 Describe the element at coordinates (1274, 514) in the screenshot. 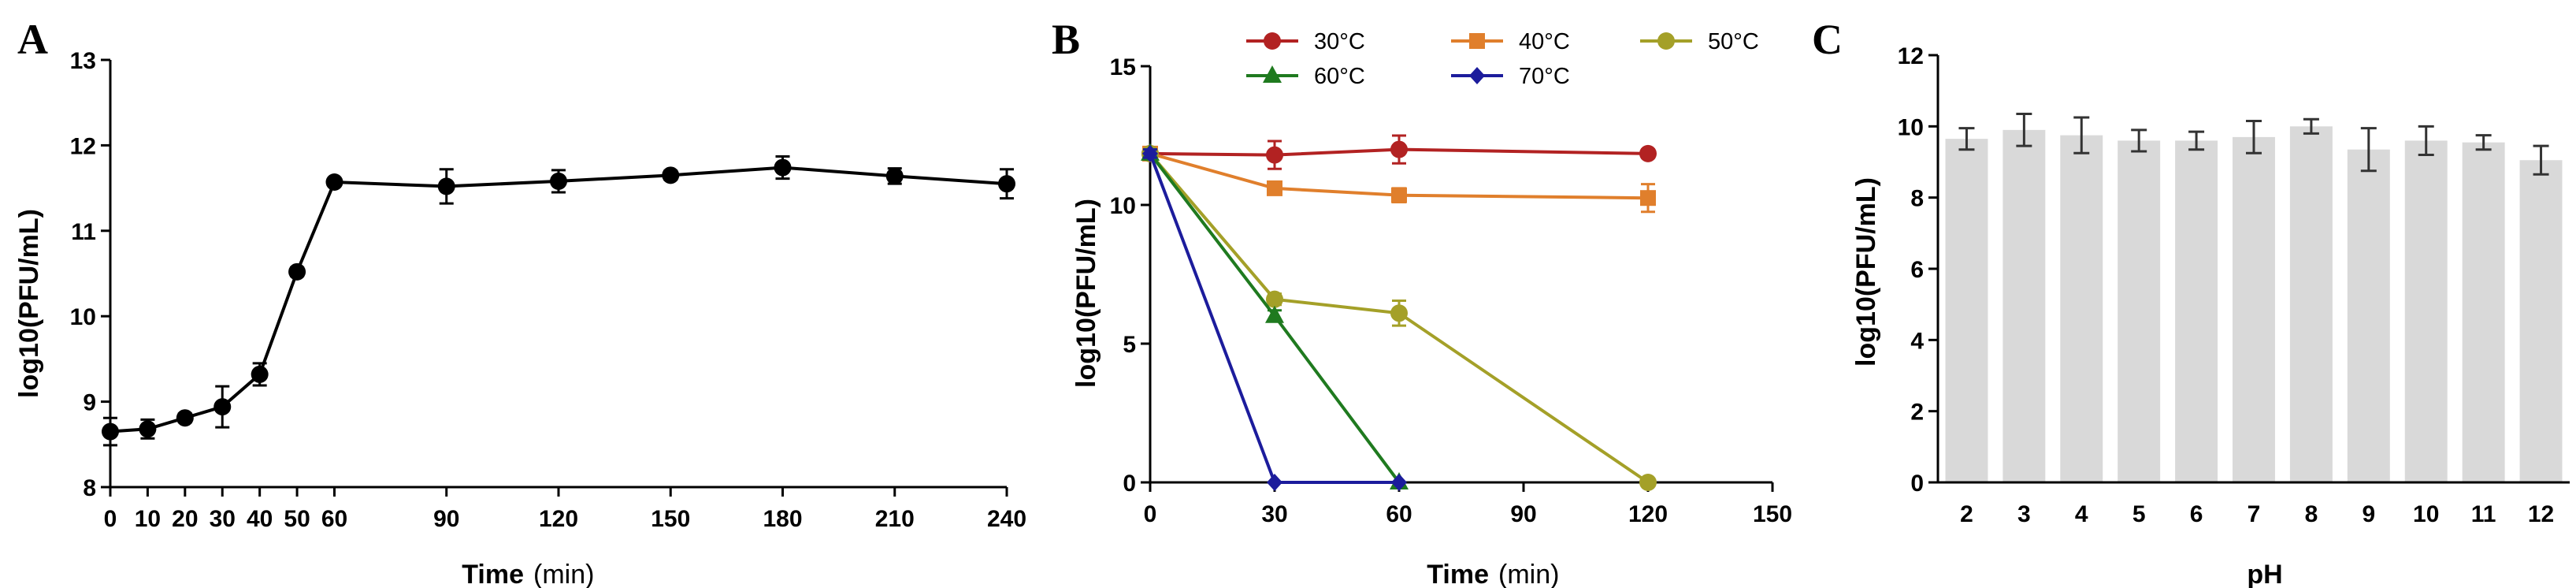

I see `panel-b-x-tick-label: 30` at that location.